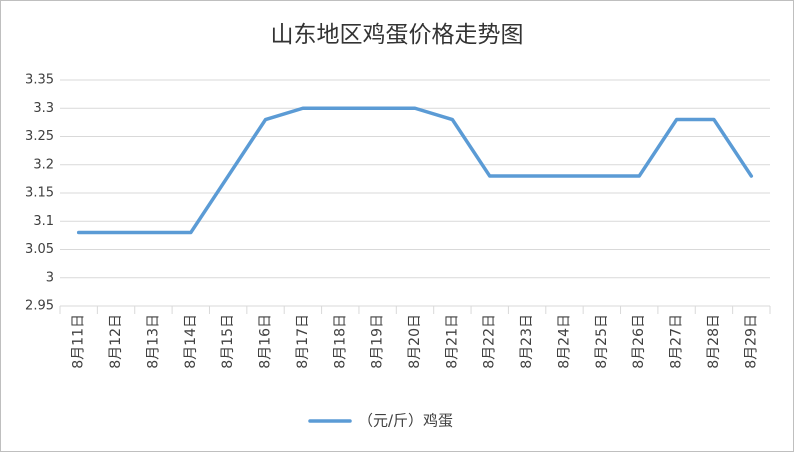 The width and height of the screenshot is (794, 452). What do you see at coordinates (397, 35) in the screenshot?
I see `chart-title: 山东地区鸡蛋价格走势图` at bounding box center [397, 35].